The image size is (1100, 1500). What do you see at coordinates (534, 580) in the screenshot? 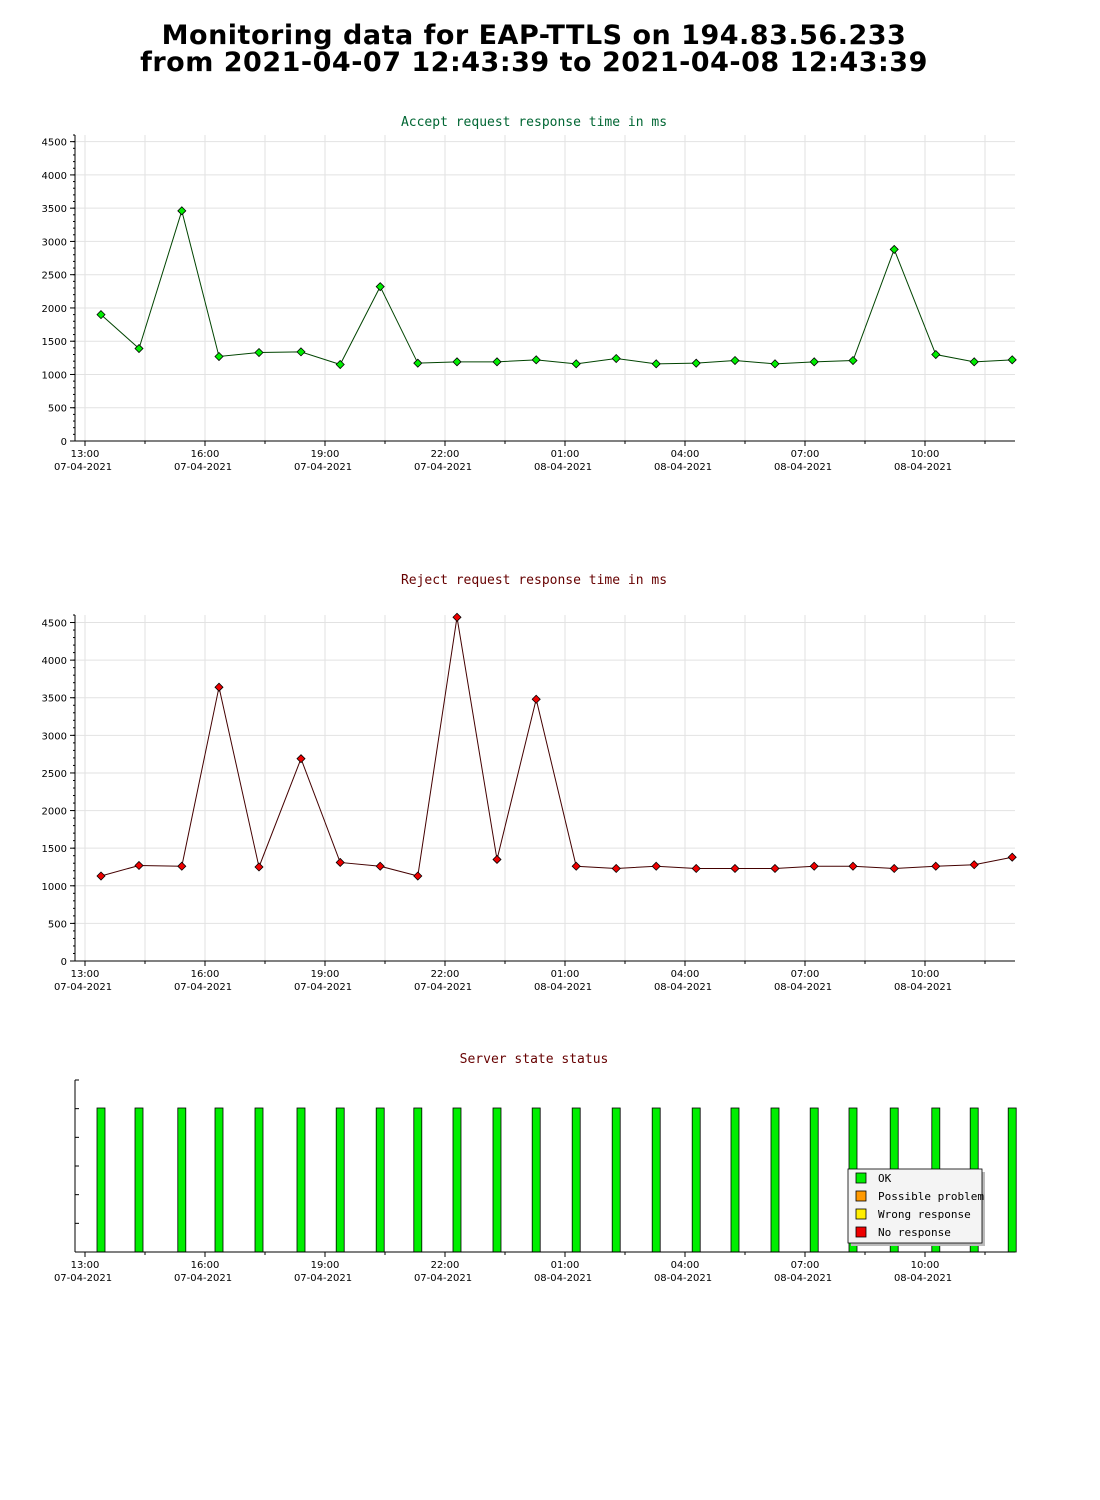
I see `chart-title: Reject request response time in ms` at bounding box center [534, 580].